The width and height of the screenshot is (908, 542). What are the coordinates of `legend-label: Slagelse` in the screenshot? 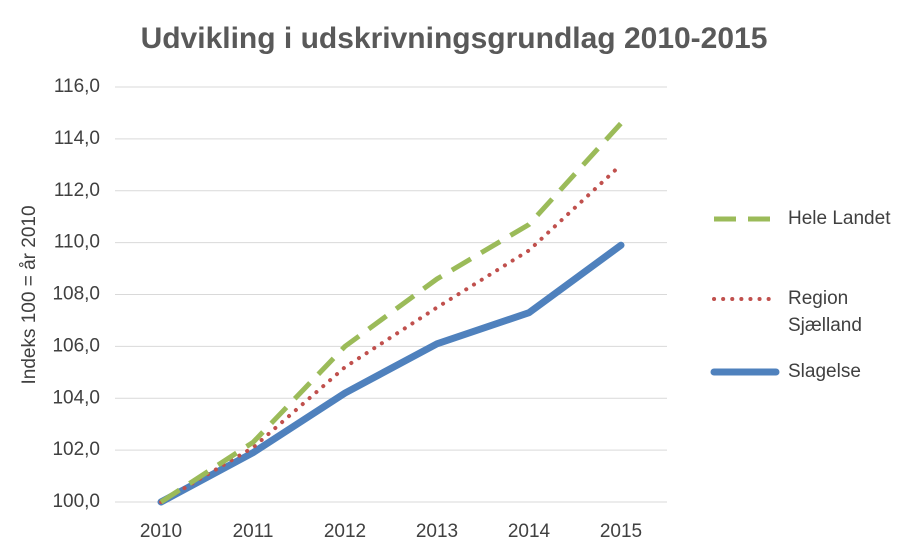 It's located at (824, 371).